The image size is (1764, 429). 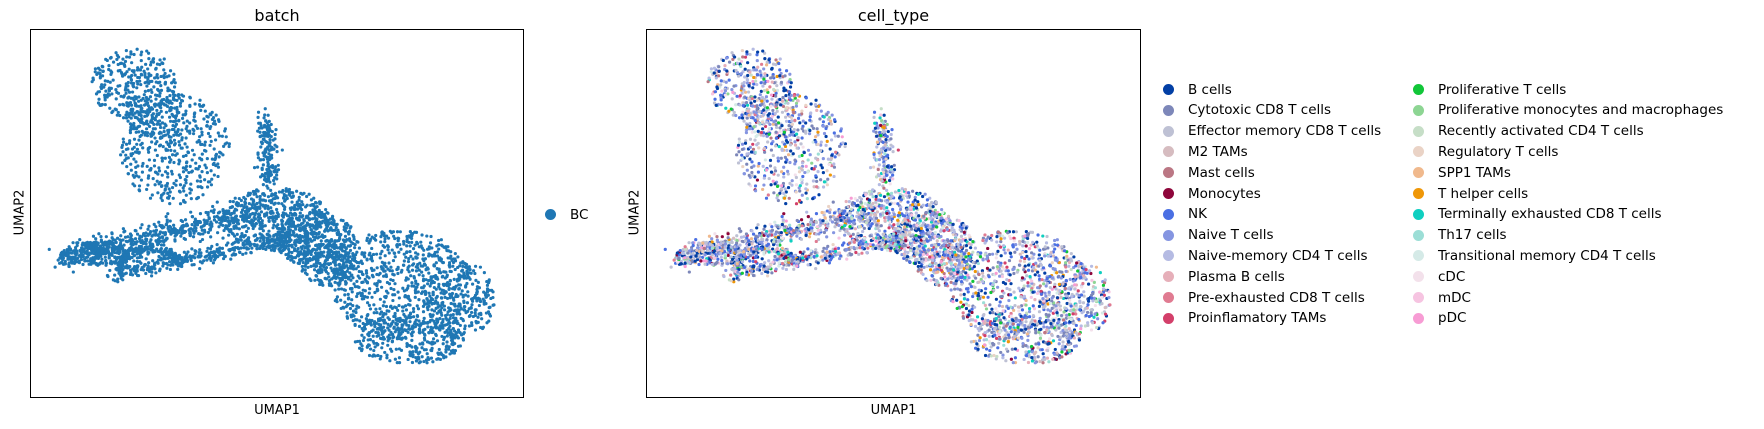 What do you see at coordinates (1439, 276) in the screenshot?
I see `panel2-legend-item: cDC` at bounding box center [1439, 276].